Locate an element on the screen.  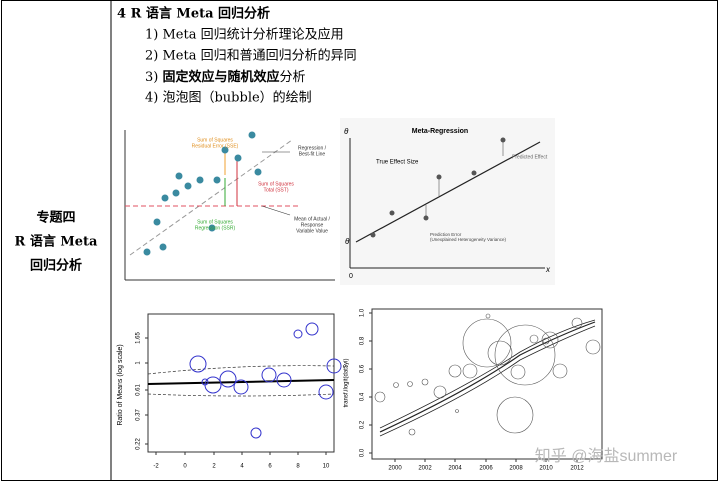
list-item-bold: 固定效应与随机效应 is located at coordinates (220, 77).